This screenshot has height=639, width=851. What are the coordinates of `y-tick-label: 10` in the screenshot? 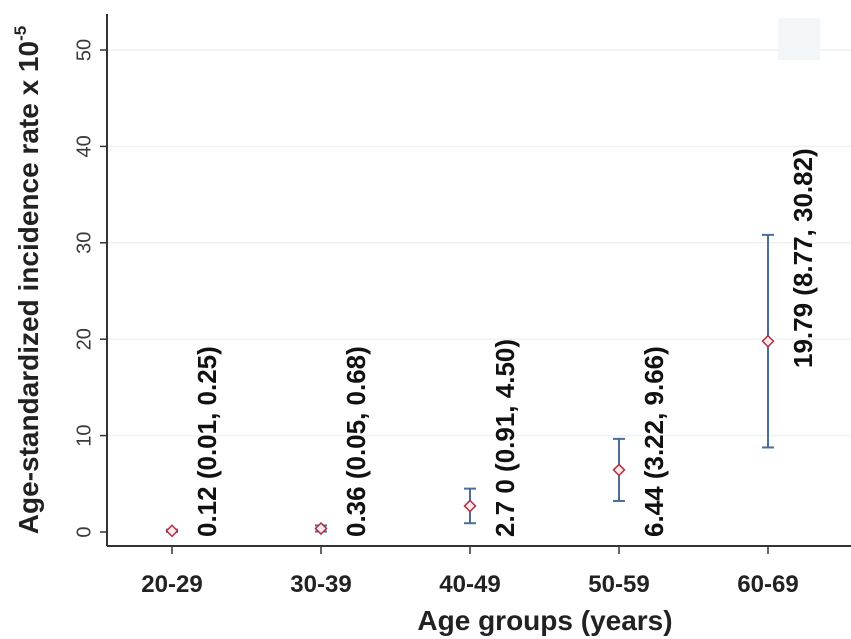 It's located at (84, 435).